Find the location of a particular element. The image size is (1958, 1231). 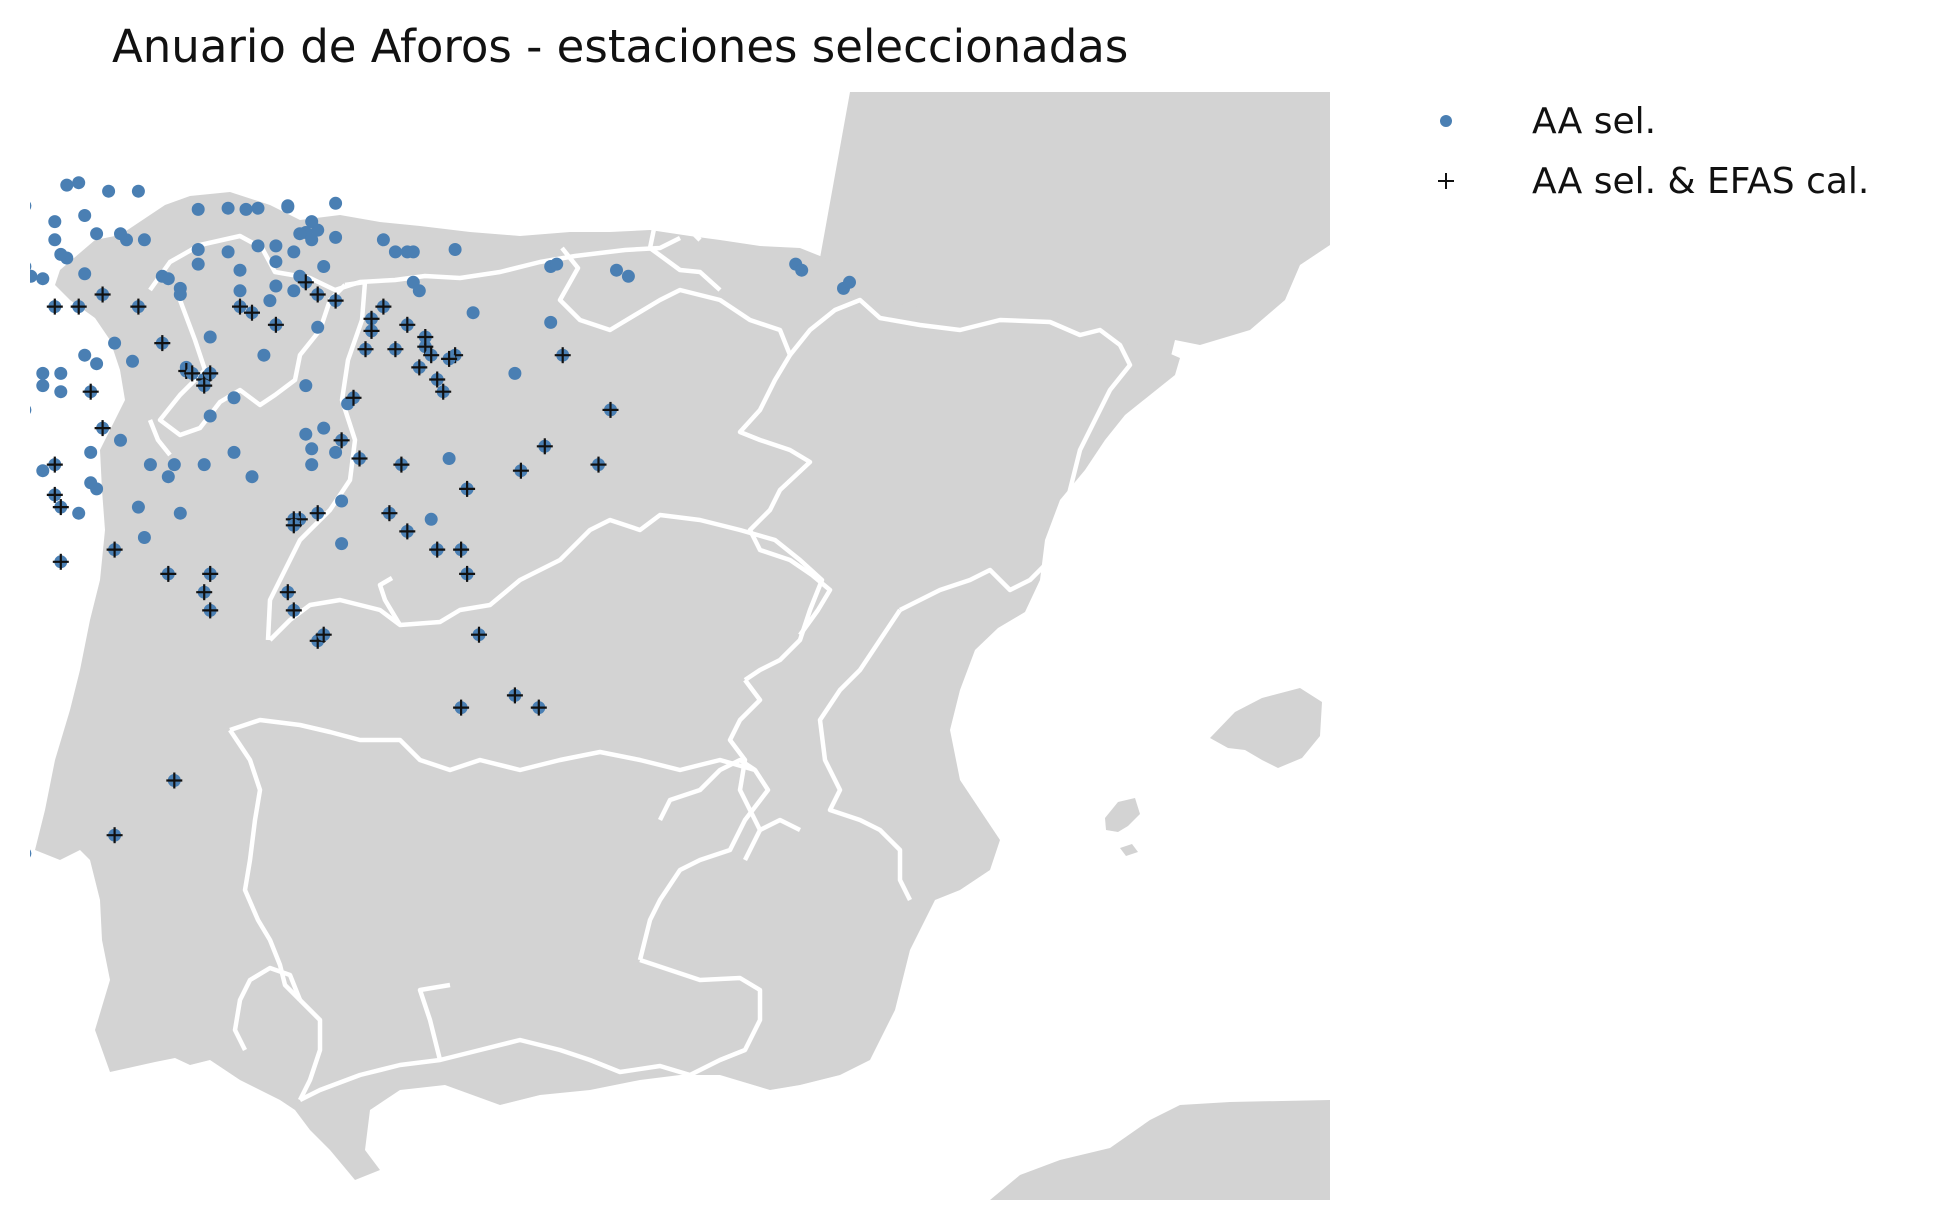

legend-item-aa-sel: AA sel. is located at coordinates (1541, 121).